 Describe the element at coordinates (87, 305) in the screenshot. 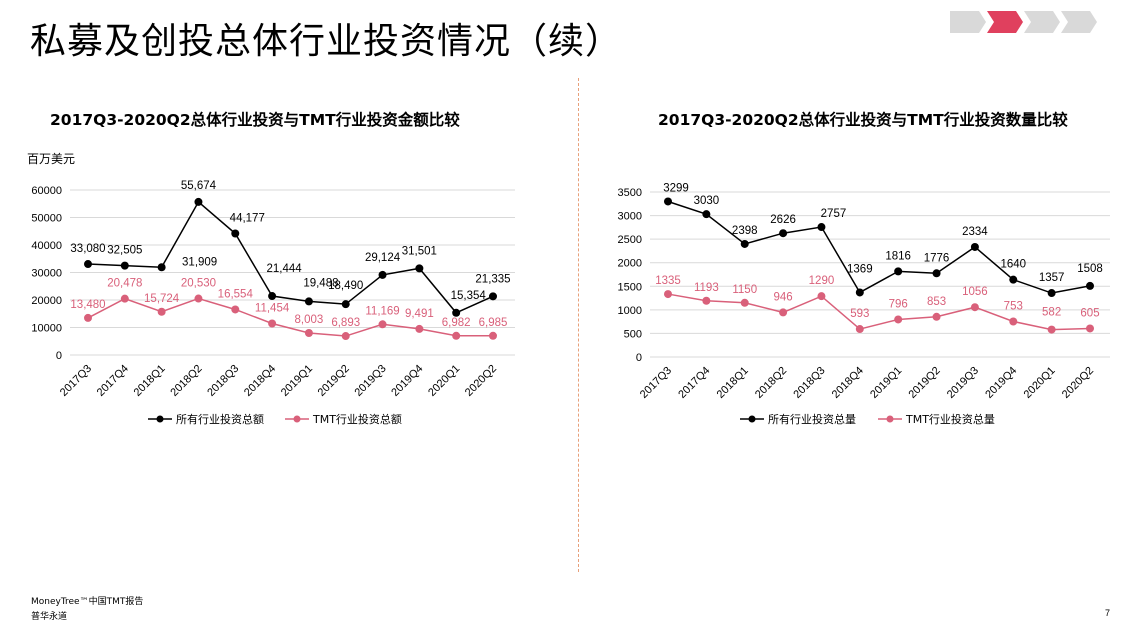

I see `data-label: 13,480` at that location.